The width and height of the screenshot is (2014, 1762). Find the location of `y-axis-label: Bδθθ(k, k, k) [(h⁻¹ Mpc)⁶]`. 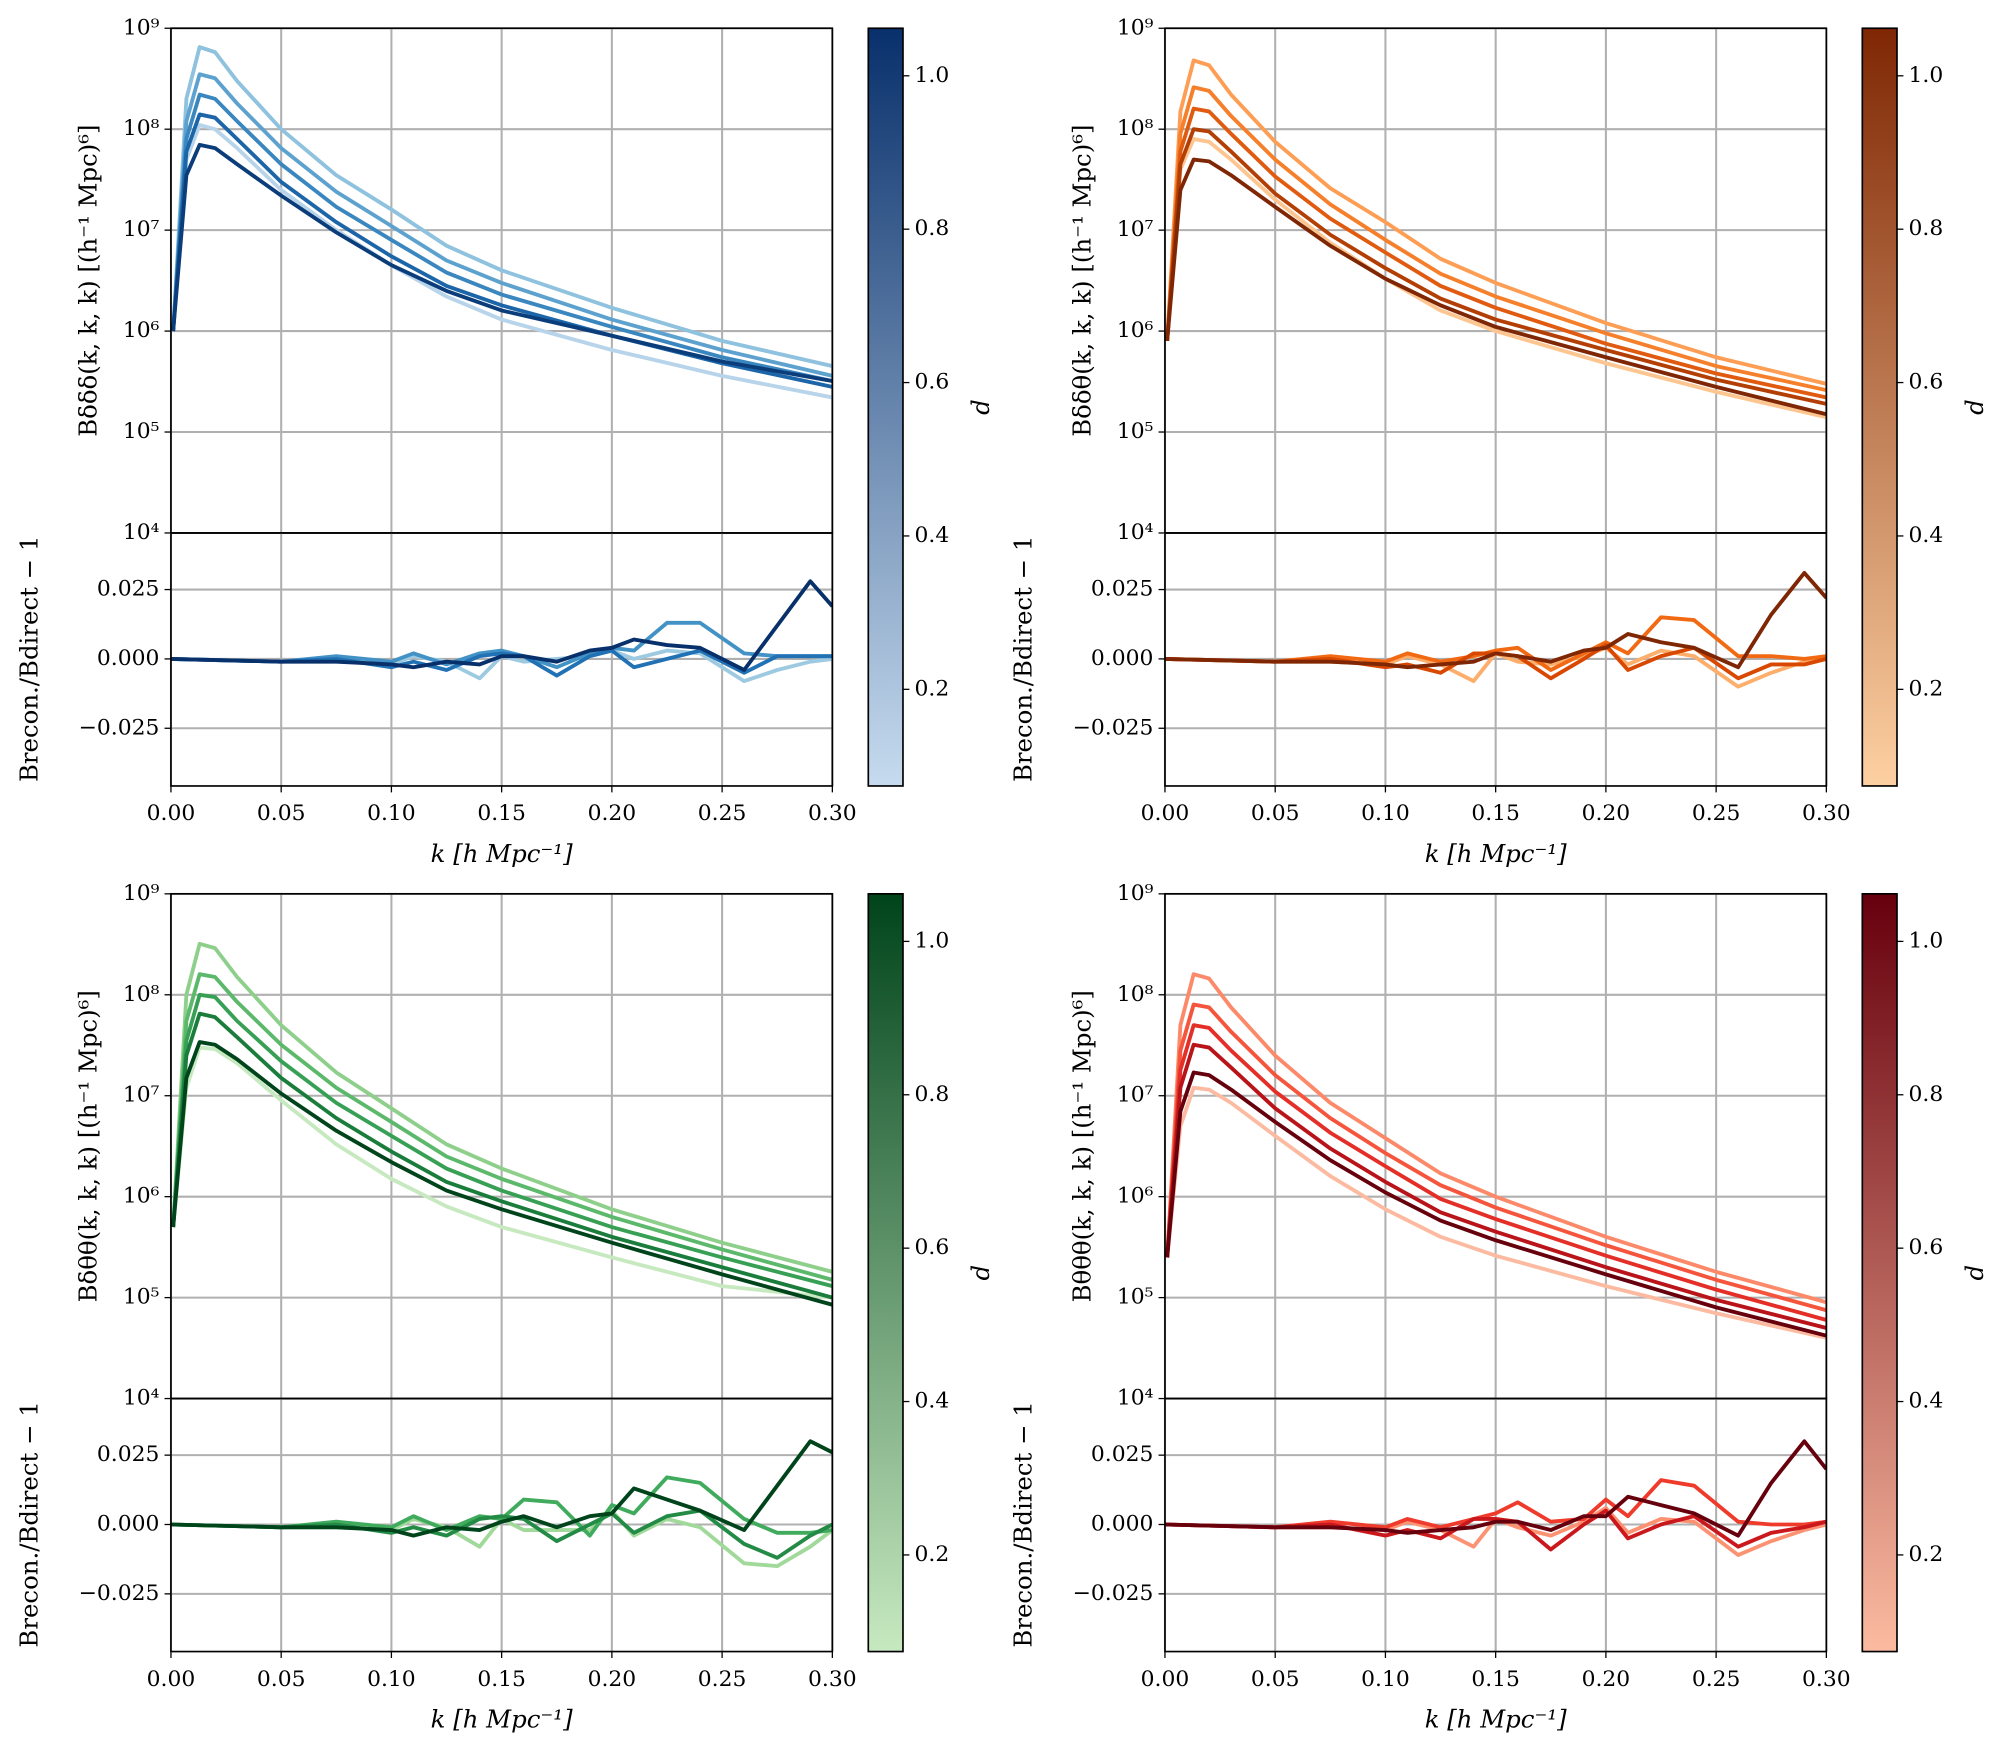

y-axis-label: Bδθθ(k, k, k) [(h⁻¹ Mpc)⁶] is located at coordinates (88, 1146).